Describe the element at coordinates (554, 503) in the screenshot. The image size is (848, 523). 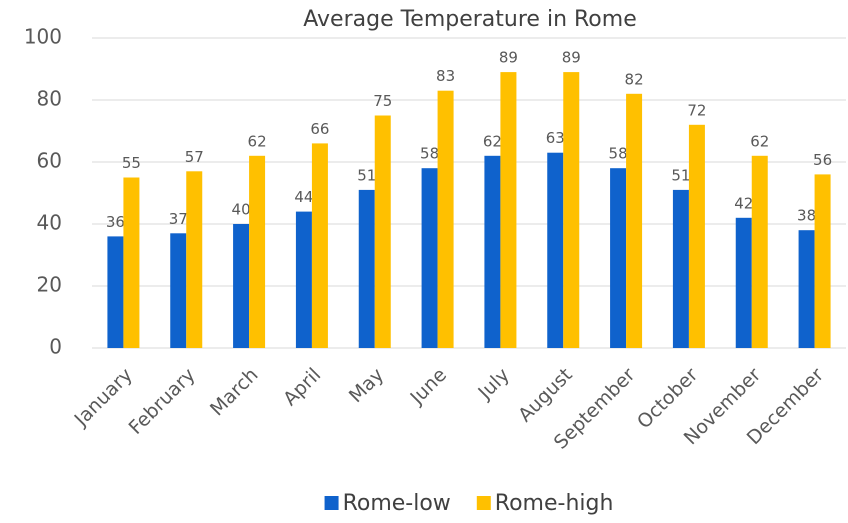
I see `legend-label: Rome-high` at that location.